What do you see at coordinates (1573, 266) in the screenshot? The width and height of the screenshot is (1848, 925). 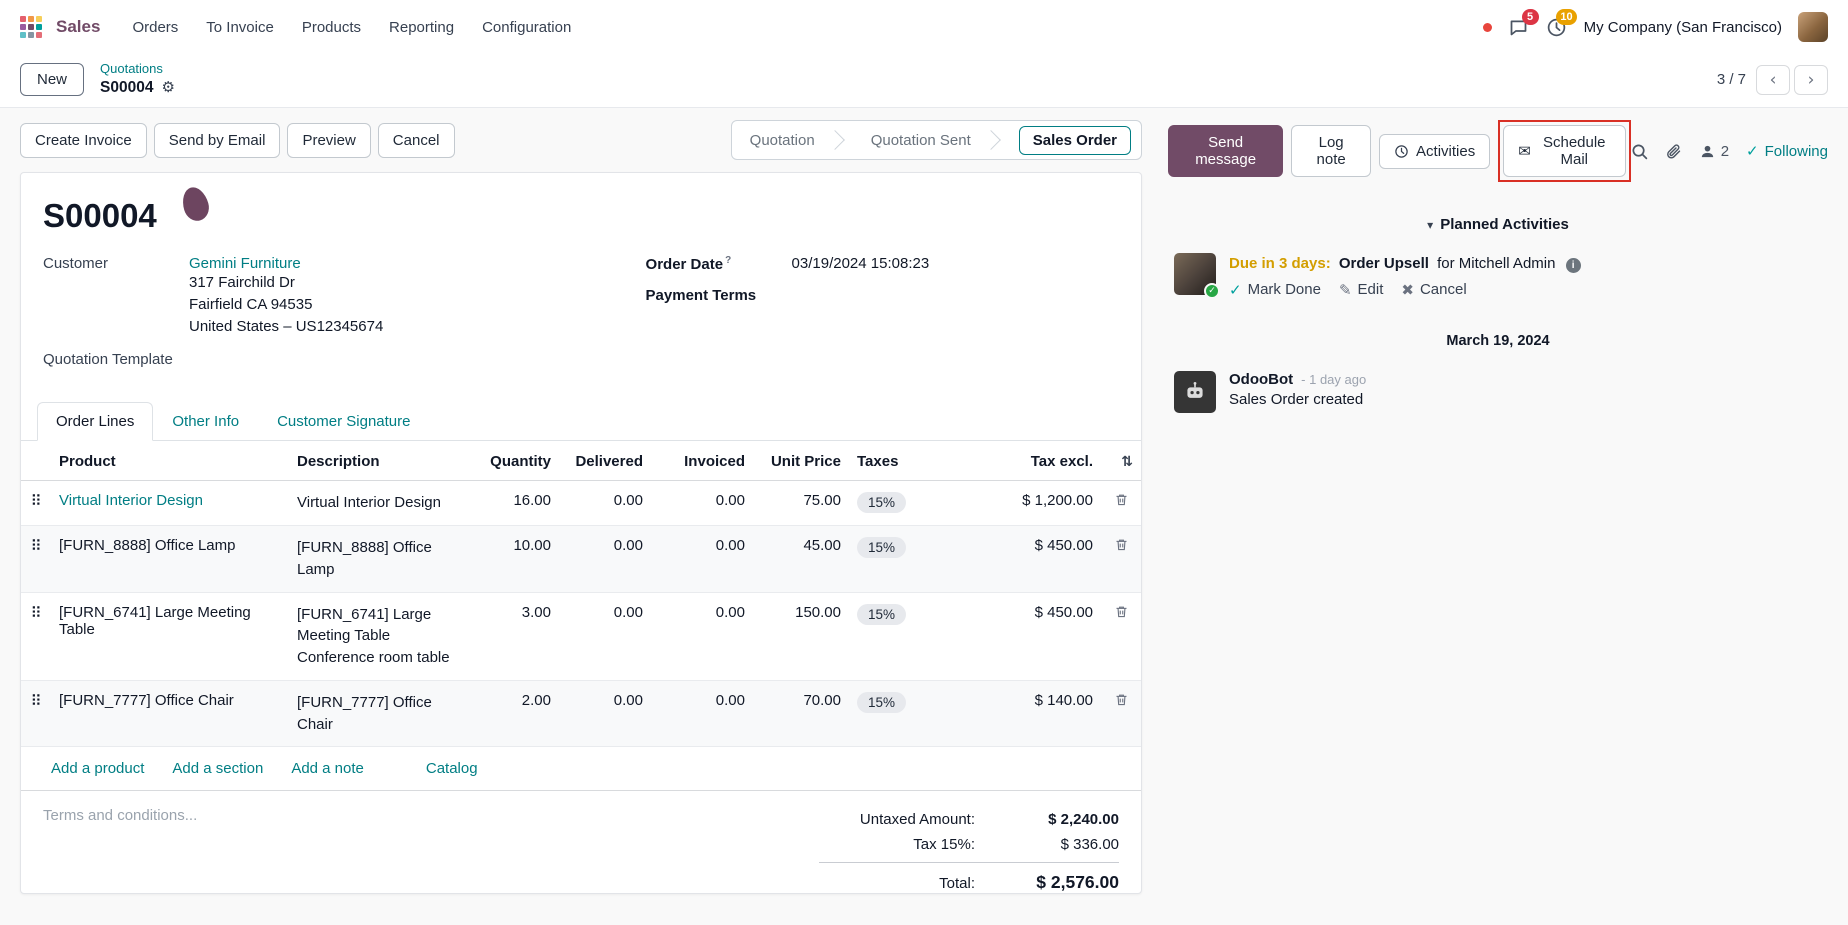 I see `info-icon: i` at bounding box center [1573, 266].